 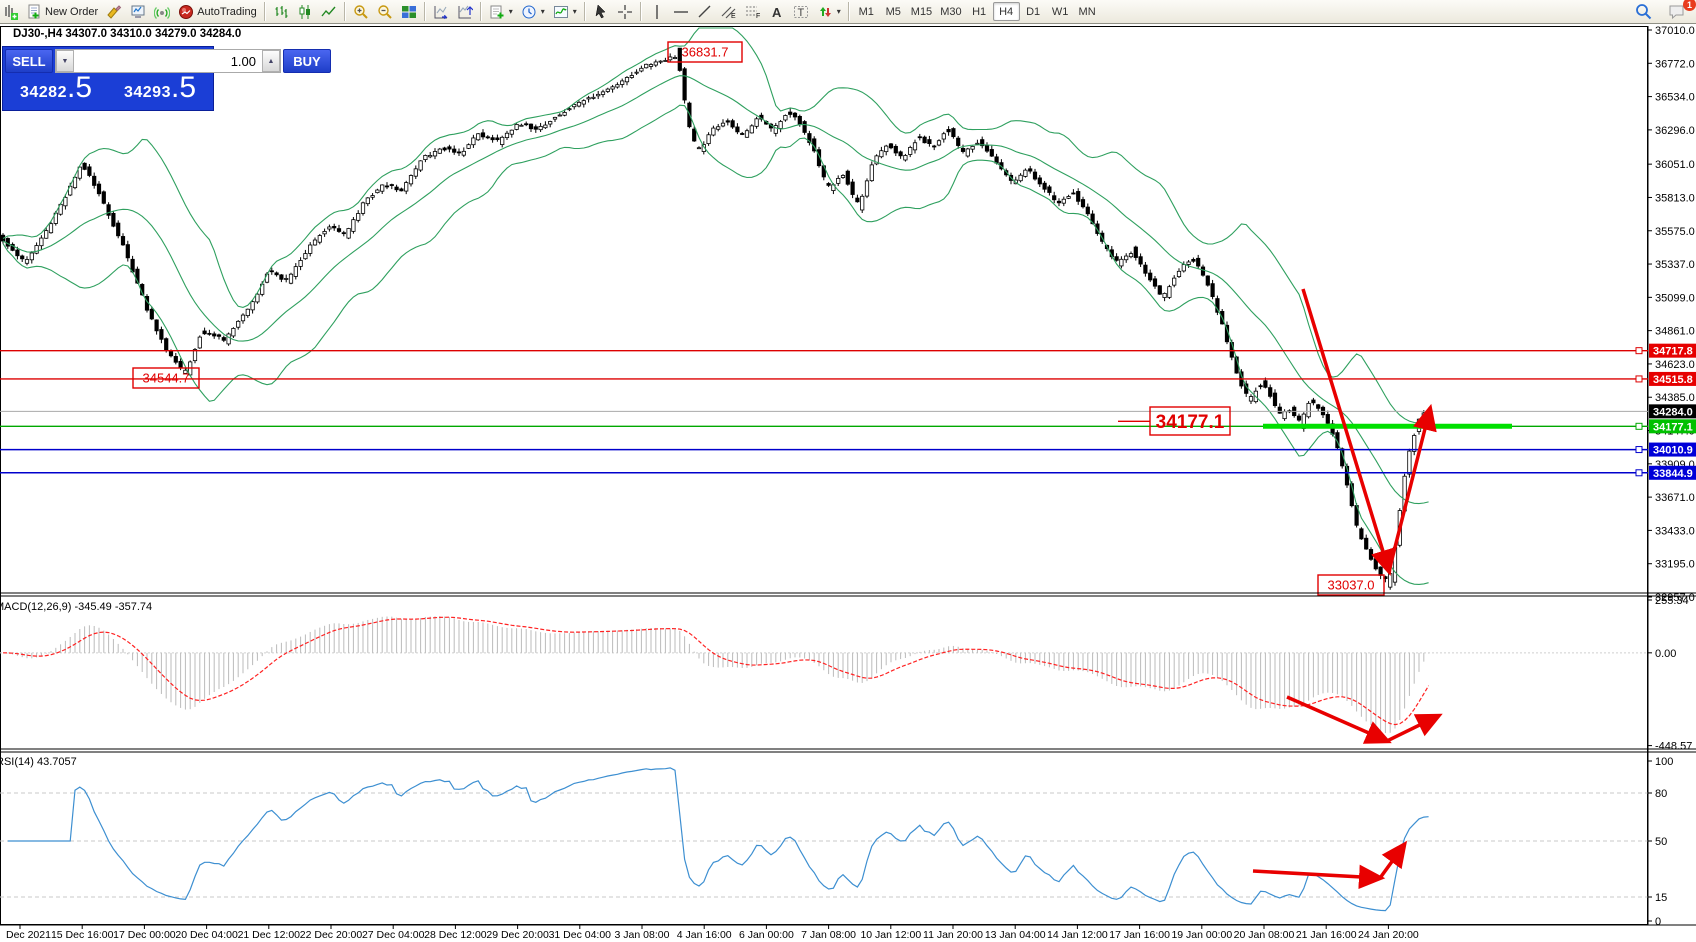 What do you see at coordinates (501, 11) in the screenshot?
I see `new-template-icon: ▾` at bounding box center [501, 11].